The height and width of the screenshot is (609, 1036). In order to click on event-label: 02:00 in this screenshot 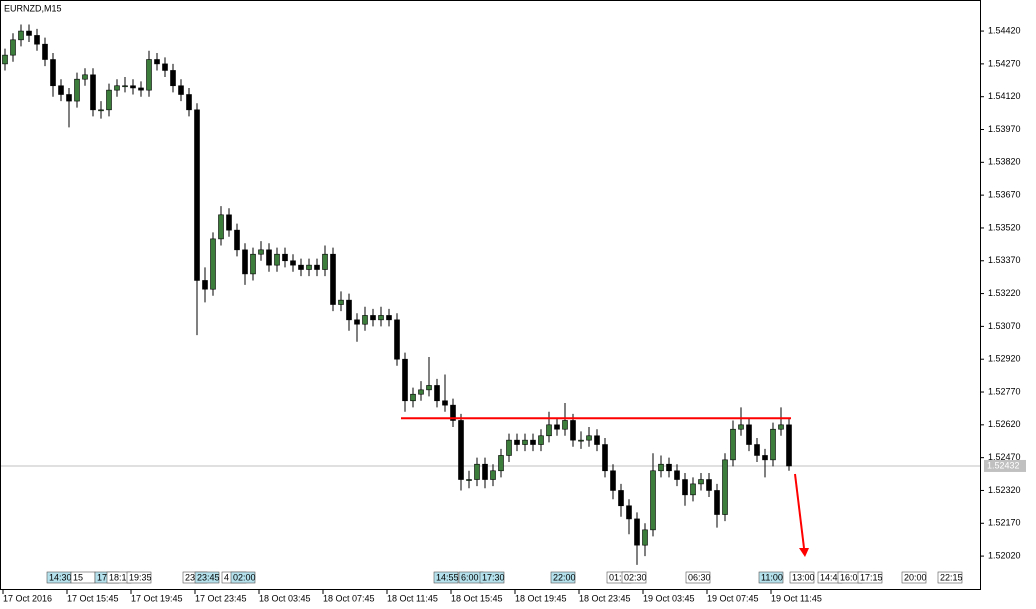, I will do `click(244, 577)`.